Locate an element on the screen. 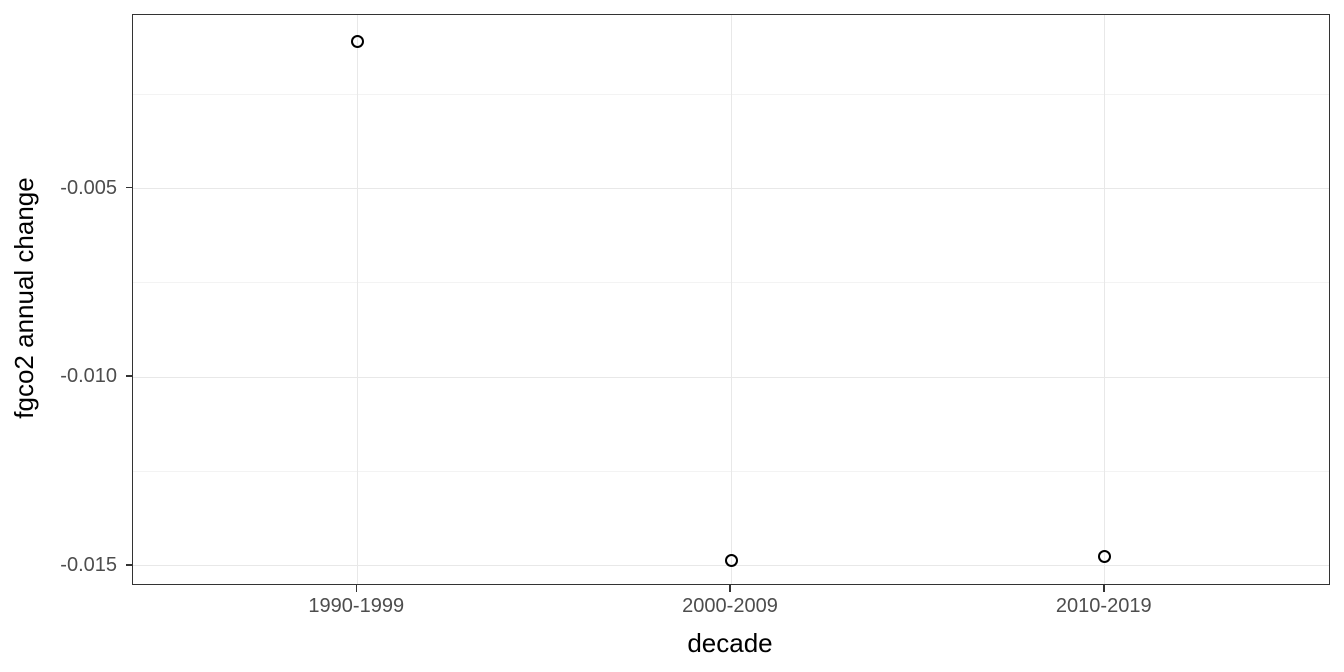  y-axis-tick-label: -0.015 is located at coordinates (88, 564).